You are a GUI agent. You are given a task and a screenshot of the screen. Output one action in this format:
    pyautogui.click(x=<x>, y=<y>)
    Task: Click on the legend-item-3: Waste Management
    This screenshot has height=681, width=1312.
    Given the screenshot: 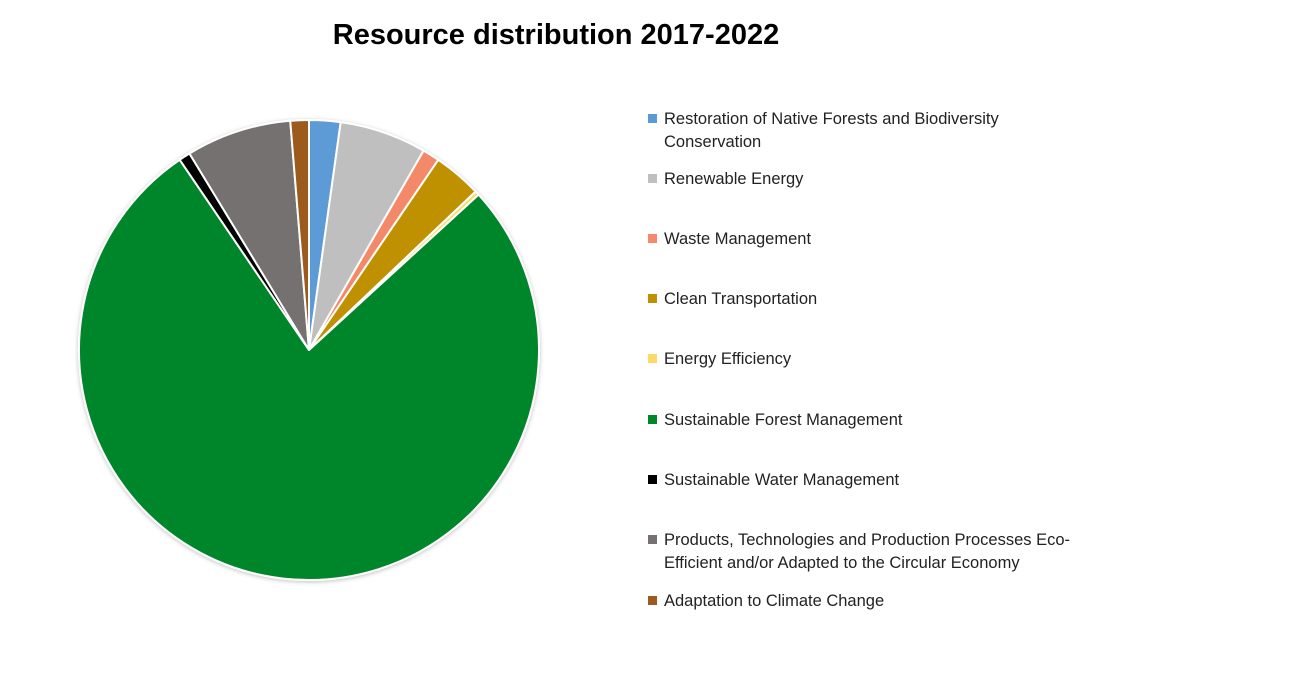 What is the action you would take?
    pyautogui.click(x=866, y=239)
    